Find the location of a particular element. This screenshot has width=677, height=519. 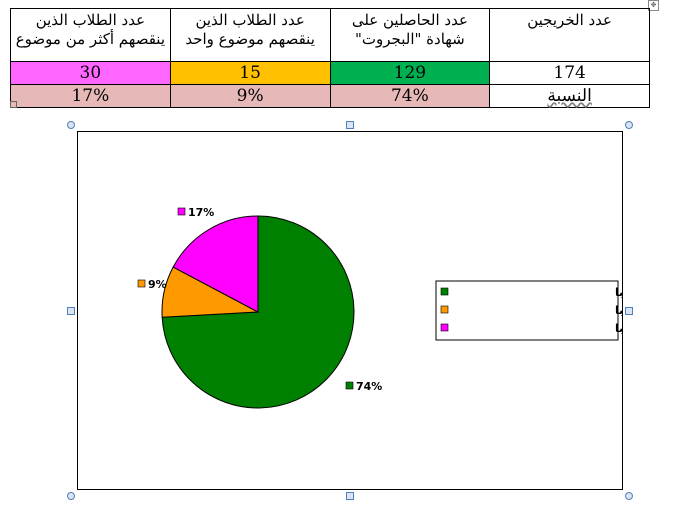

header-bagrut: عدد الحاصلين على شهادة "البجروت" is located at coordinates (410, 35).